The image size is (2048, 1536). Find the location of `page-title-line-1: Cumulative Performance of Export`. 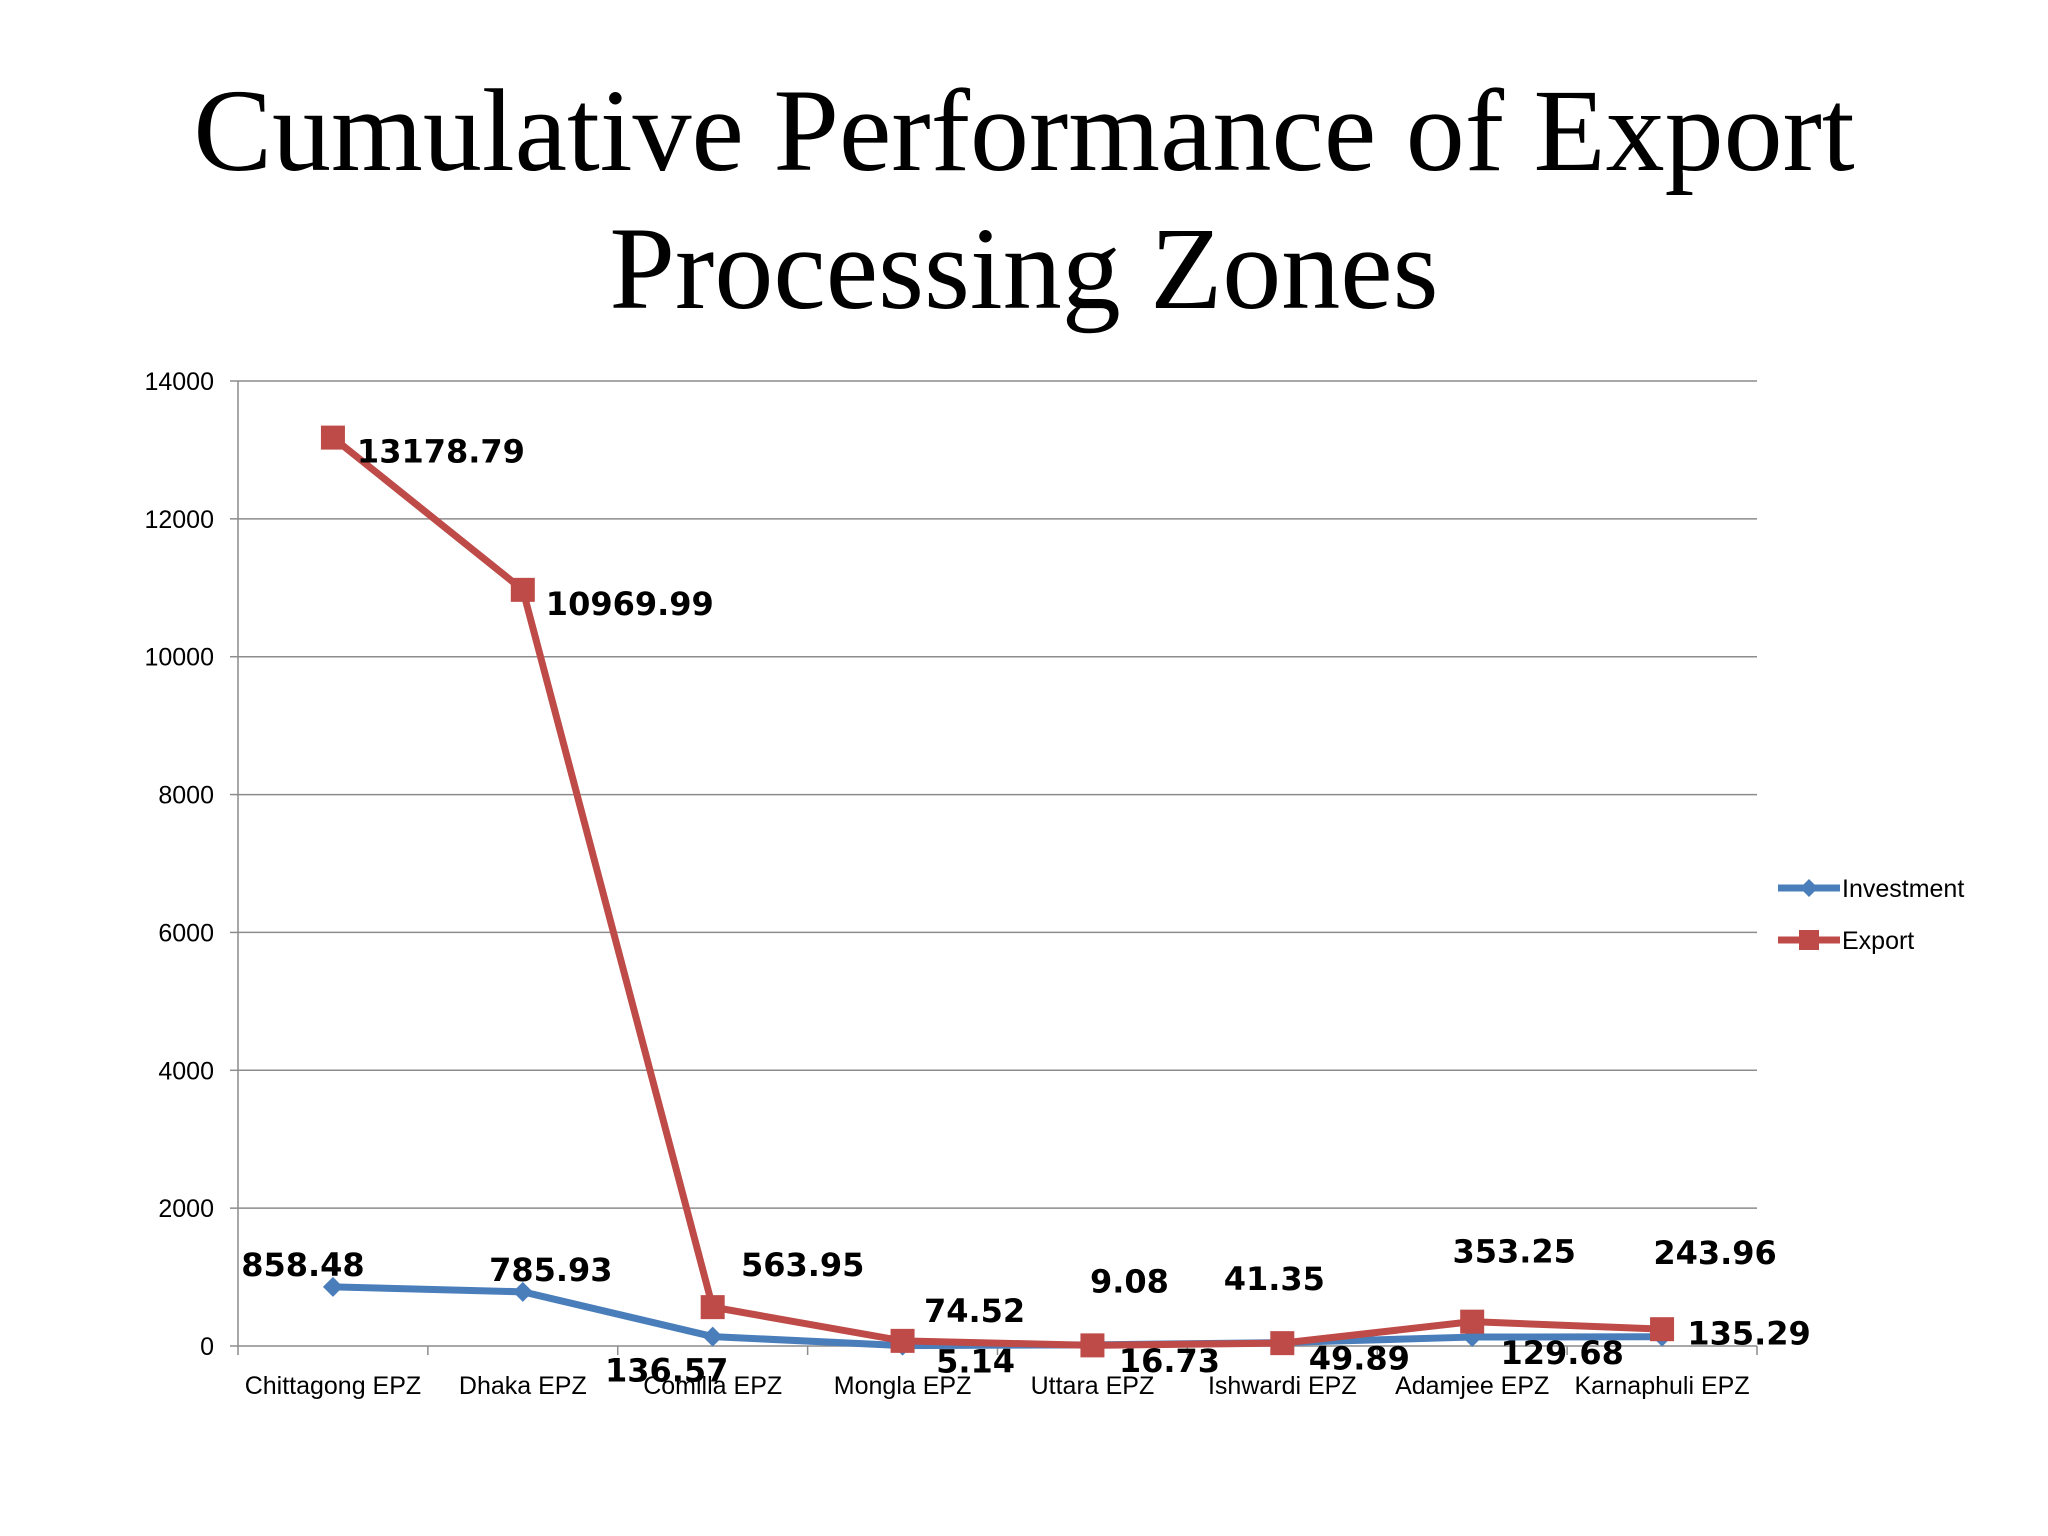

page-title-line-1: Cumulative Performance of Export is located at coordinates (1024, 130).